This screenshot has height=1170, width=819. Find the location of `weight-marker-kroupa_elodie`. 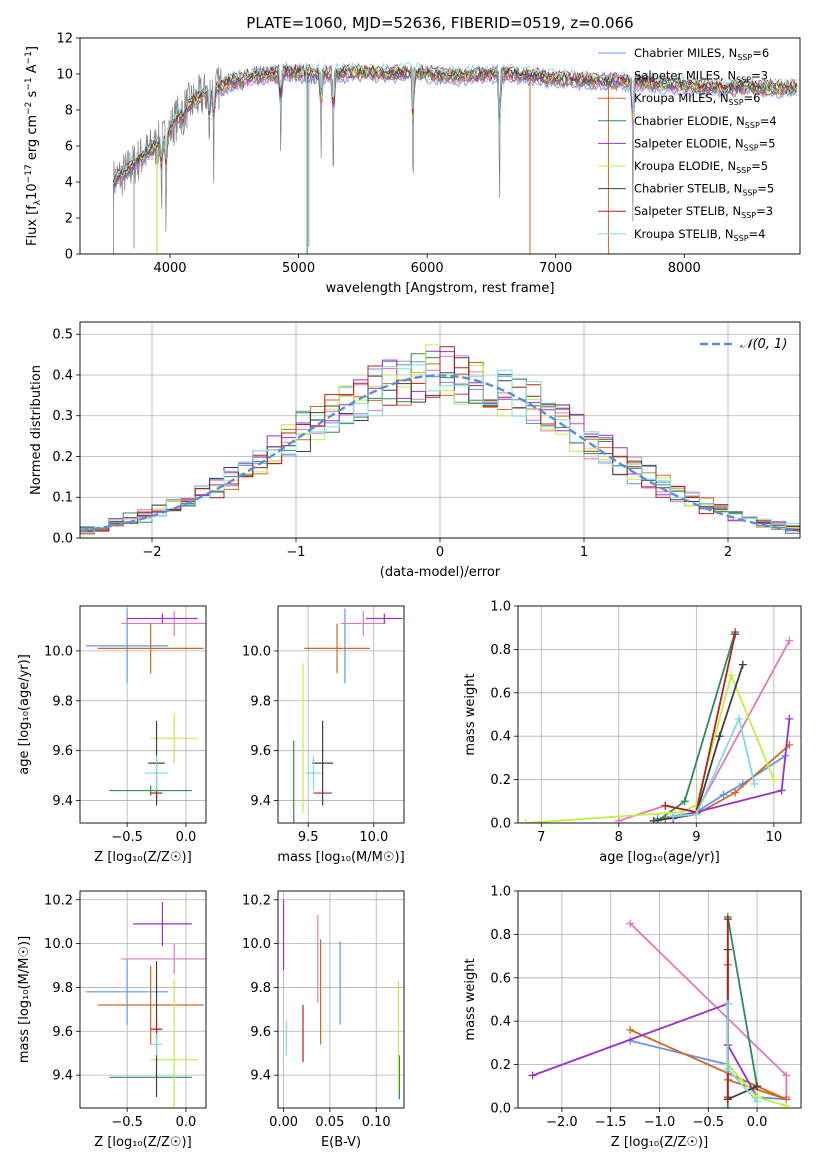

weight-marker-kroupa_elodie is located at coordinates (731, 675).